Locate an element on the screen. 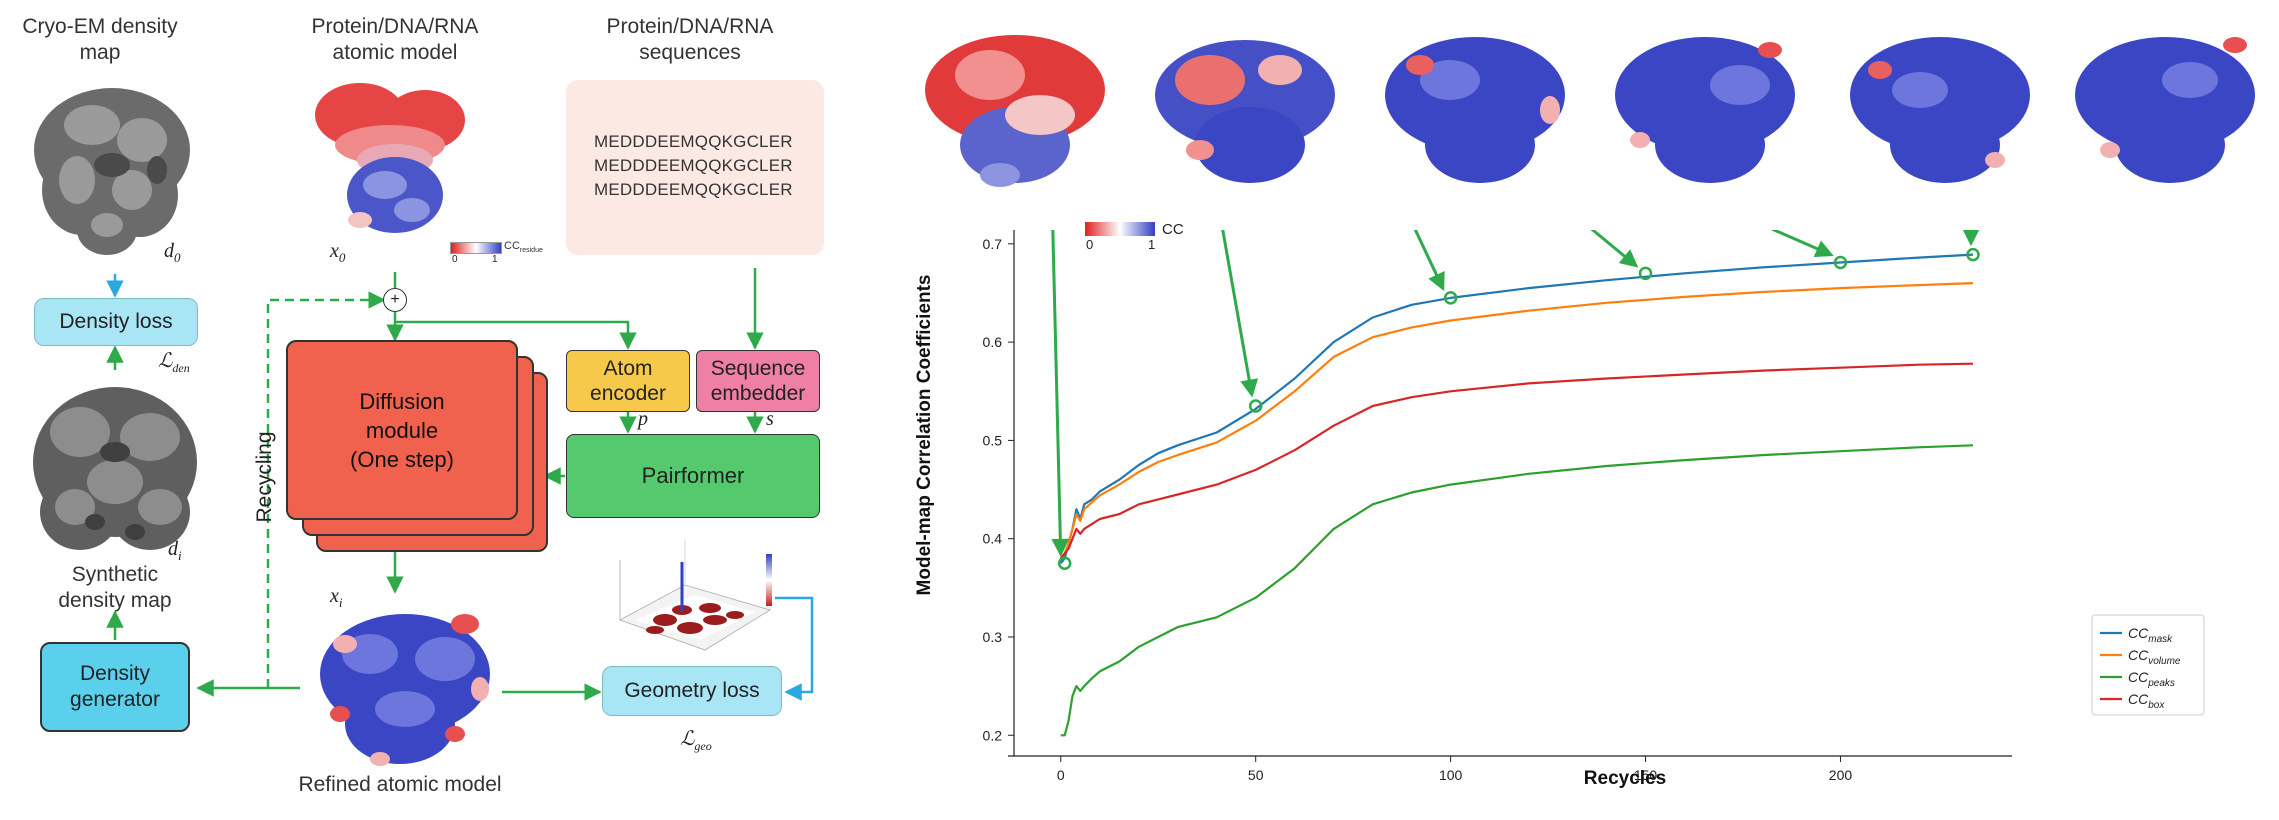  protein-thumbnails is located at coordinates (1590, 111).